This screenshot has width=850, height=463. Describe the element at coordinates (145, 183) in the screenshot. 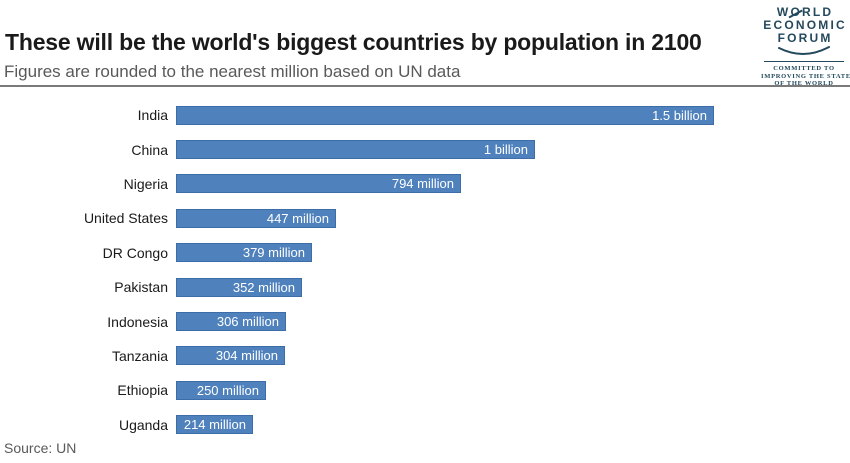

I see `country-label: Nigeria` at that location.